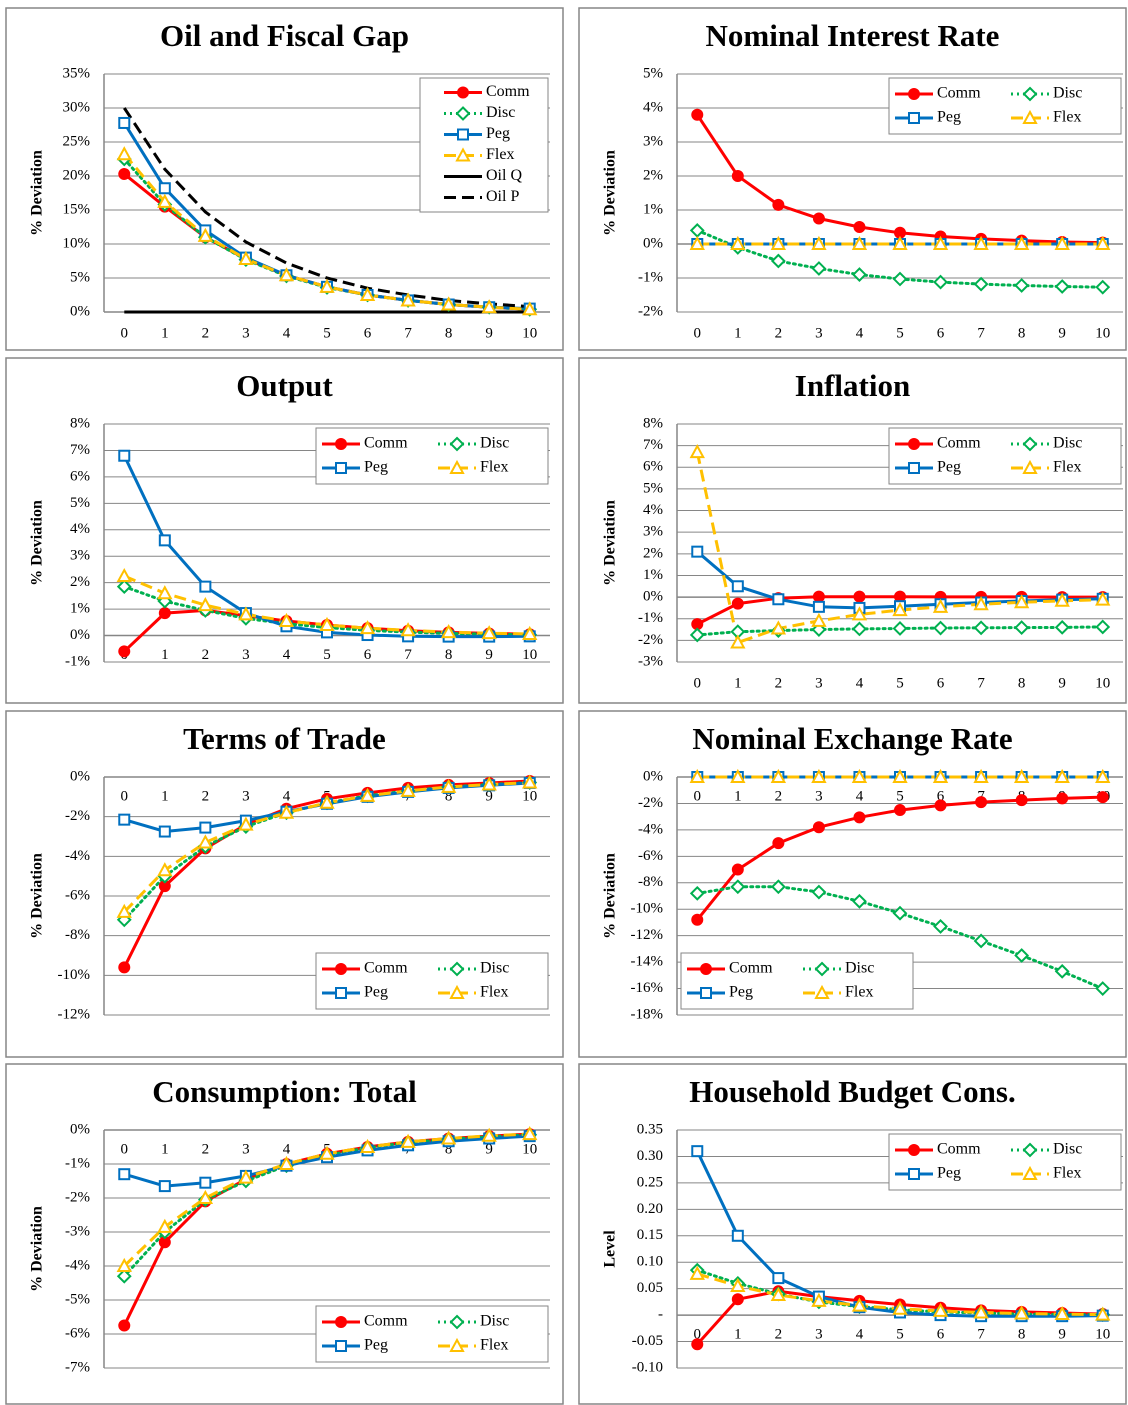 Image resolution: width=1128 pixels, height=1405 pixels. What do you see at coordinates (660, 1315) in the screenshot?
I see `y-tick-label: -` at bounding box center [660, 1315].